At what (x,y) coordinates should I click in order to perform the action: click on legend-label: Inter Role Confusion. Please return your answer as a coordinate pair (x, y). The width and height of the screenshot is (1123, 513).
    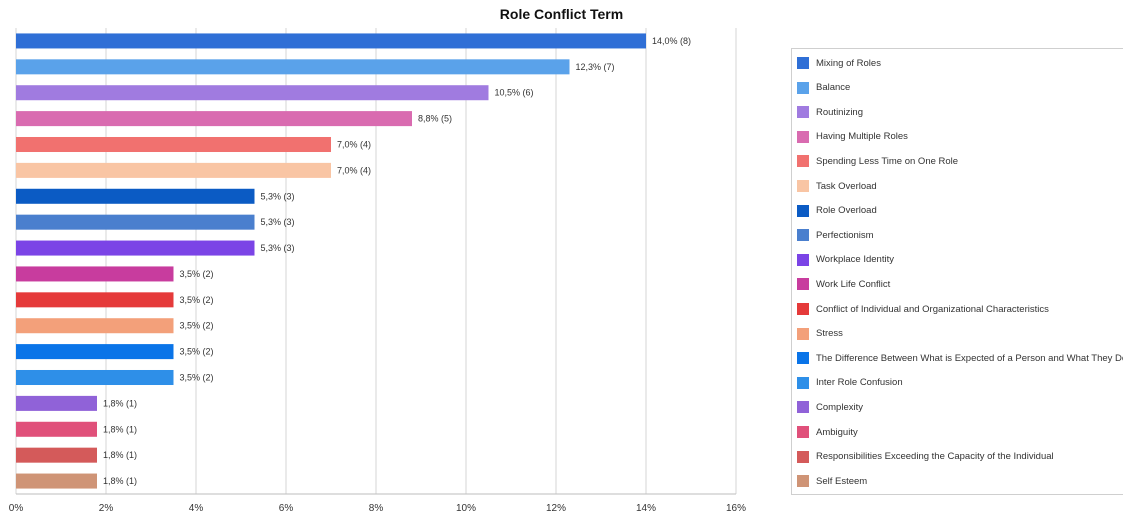
    Looking at the image, I should click on (859, 383).